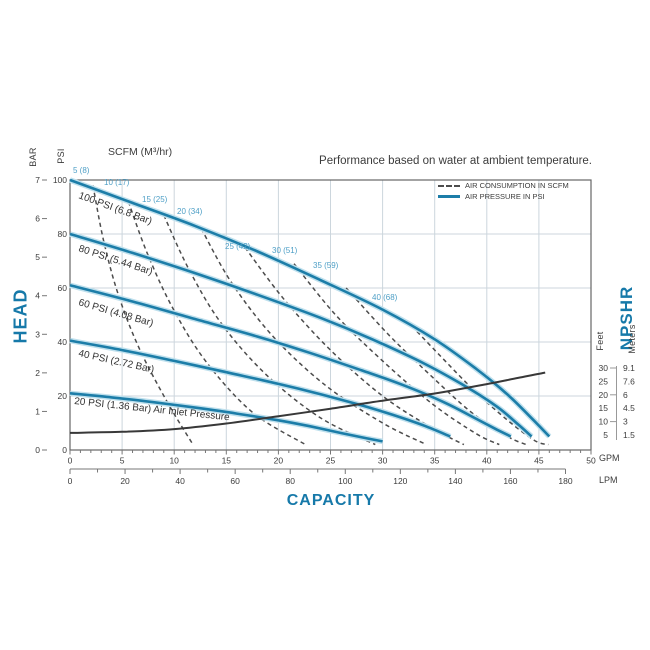 This screenshot has height=650, width=650. What do you see at coordinates (517, 185) in the screenshot?
I see `legend-consumption-label: AIR CONSUMPTION IN SCFM` at bounding box center [517, 185].